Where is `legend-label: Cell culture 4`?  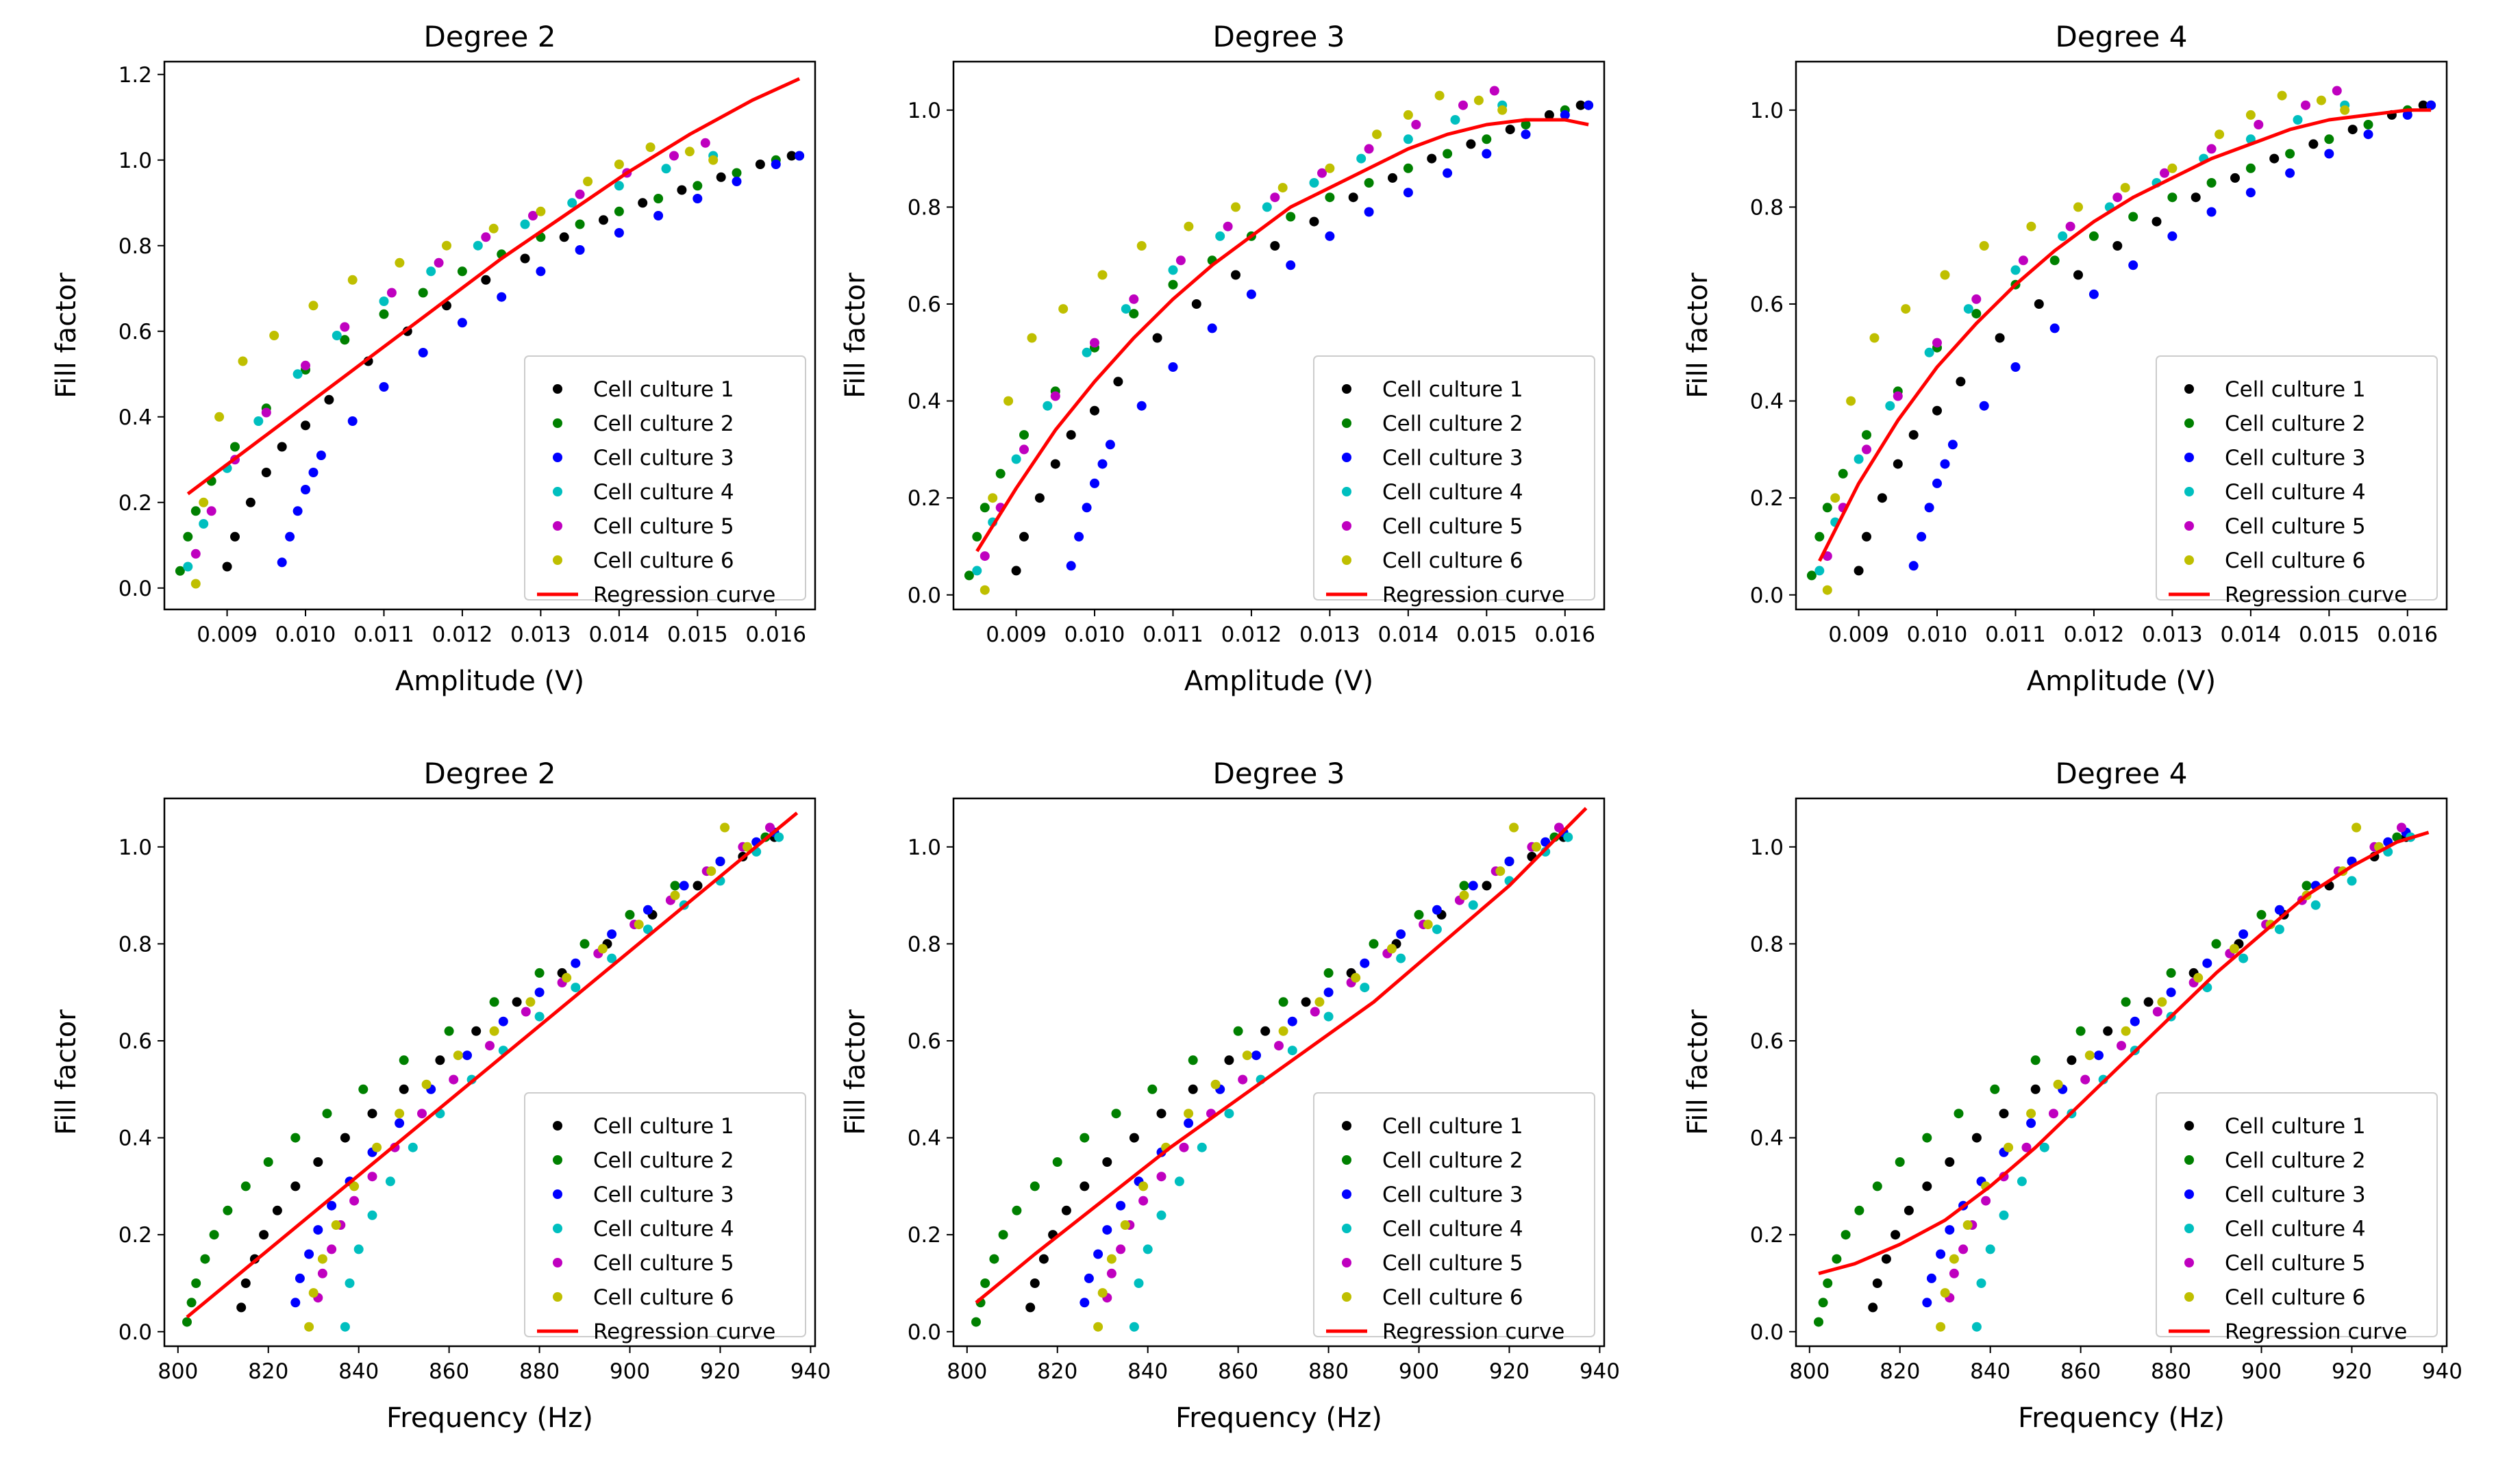
legend-label: Cell culture 4 is located at coordinates (1452, 492).